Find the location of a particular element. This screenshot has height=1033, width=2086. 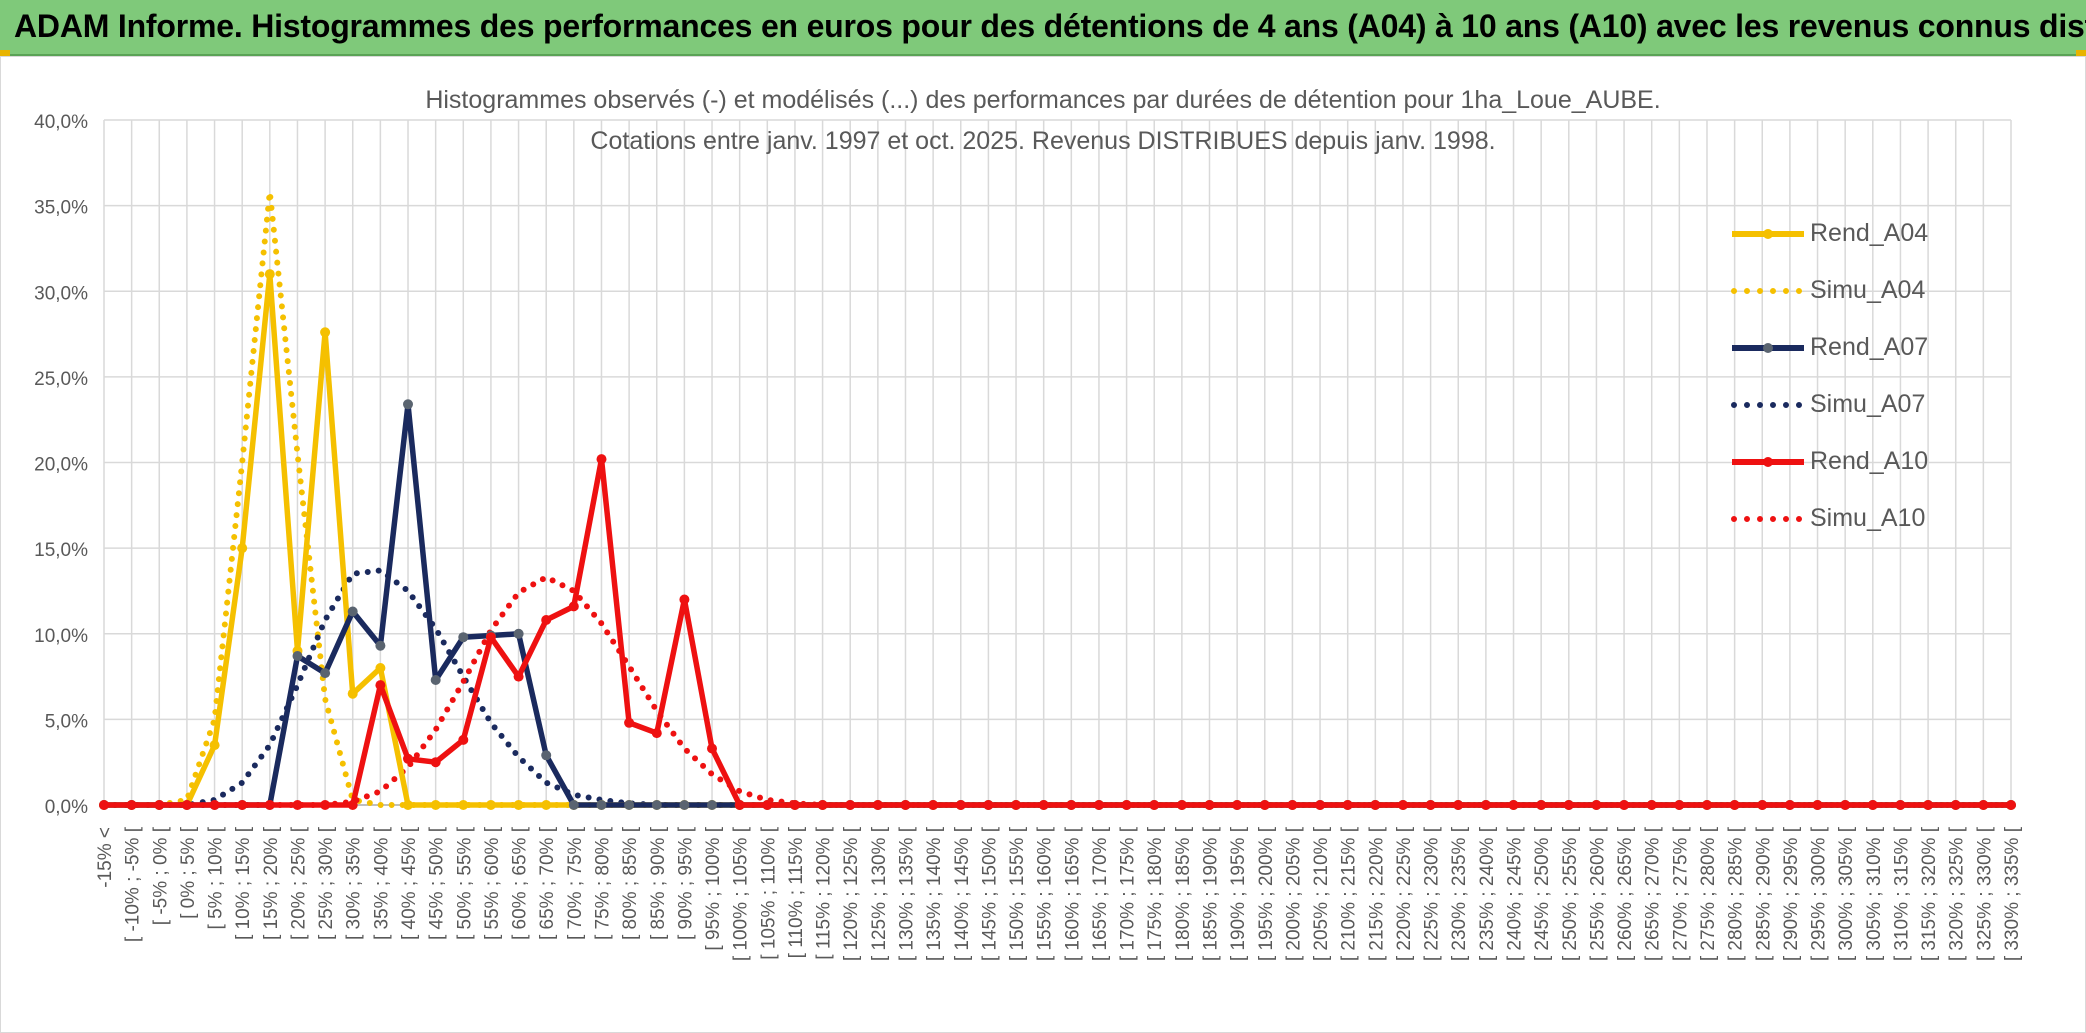

legend-swatch-simu-a10 is located at coordinates (1768, 518).